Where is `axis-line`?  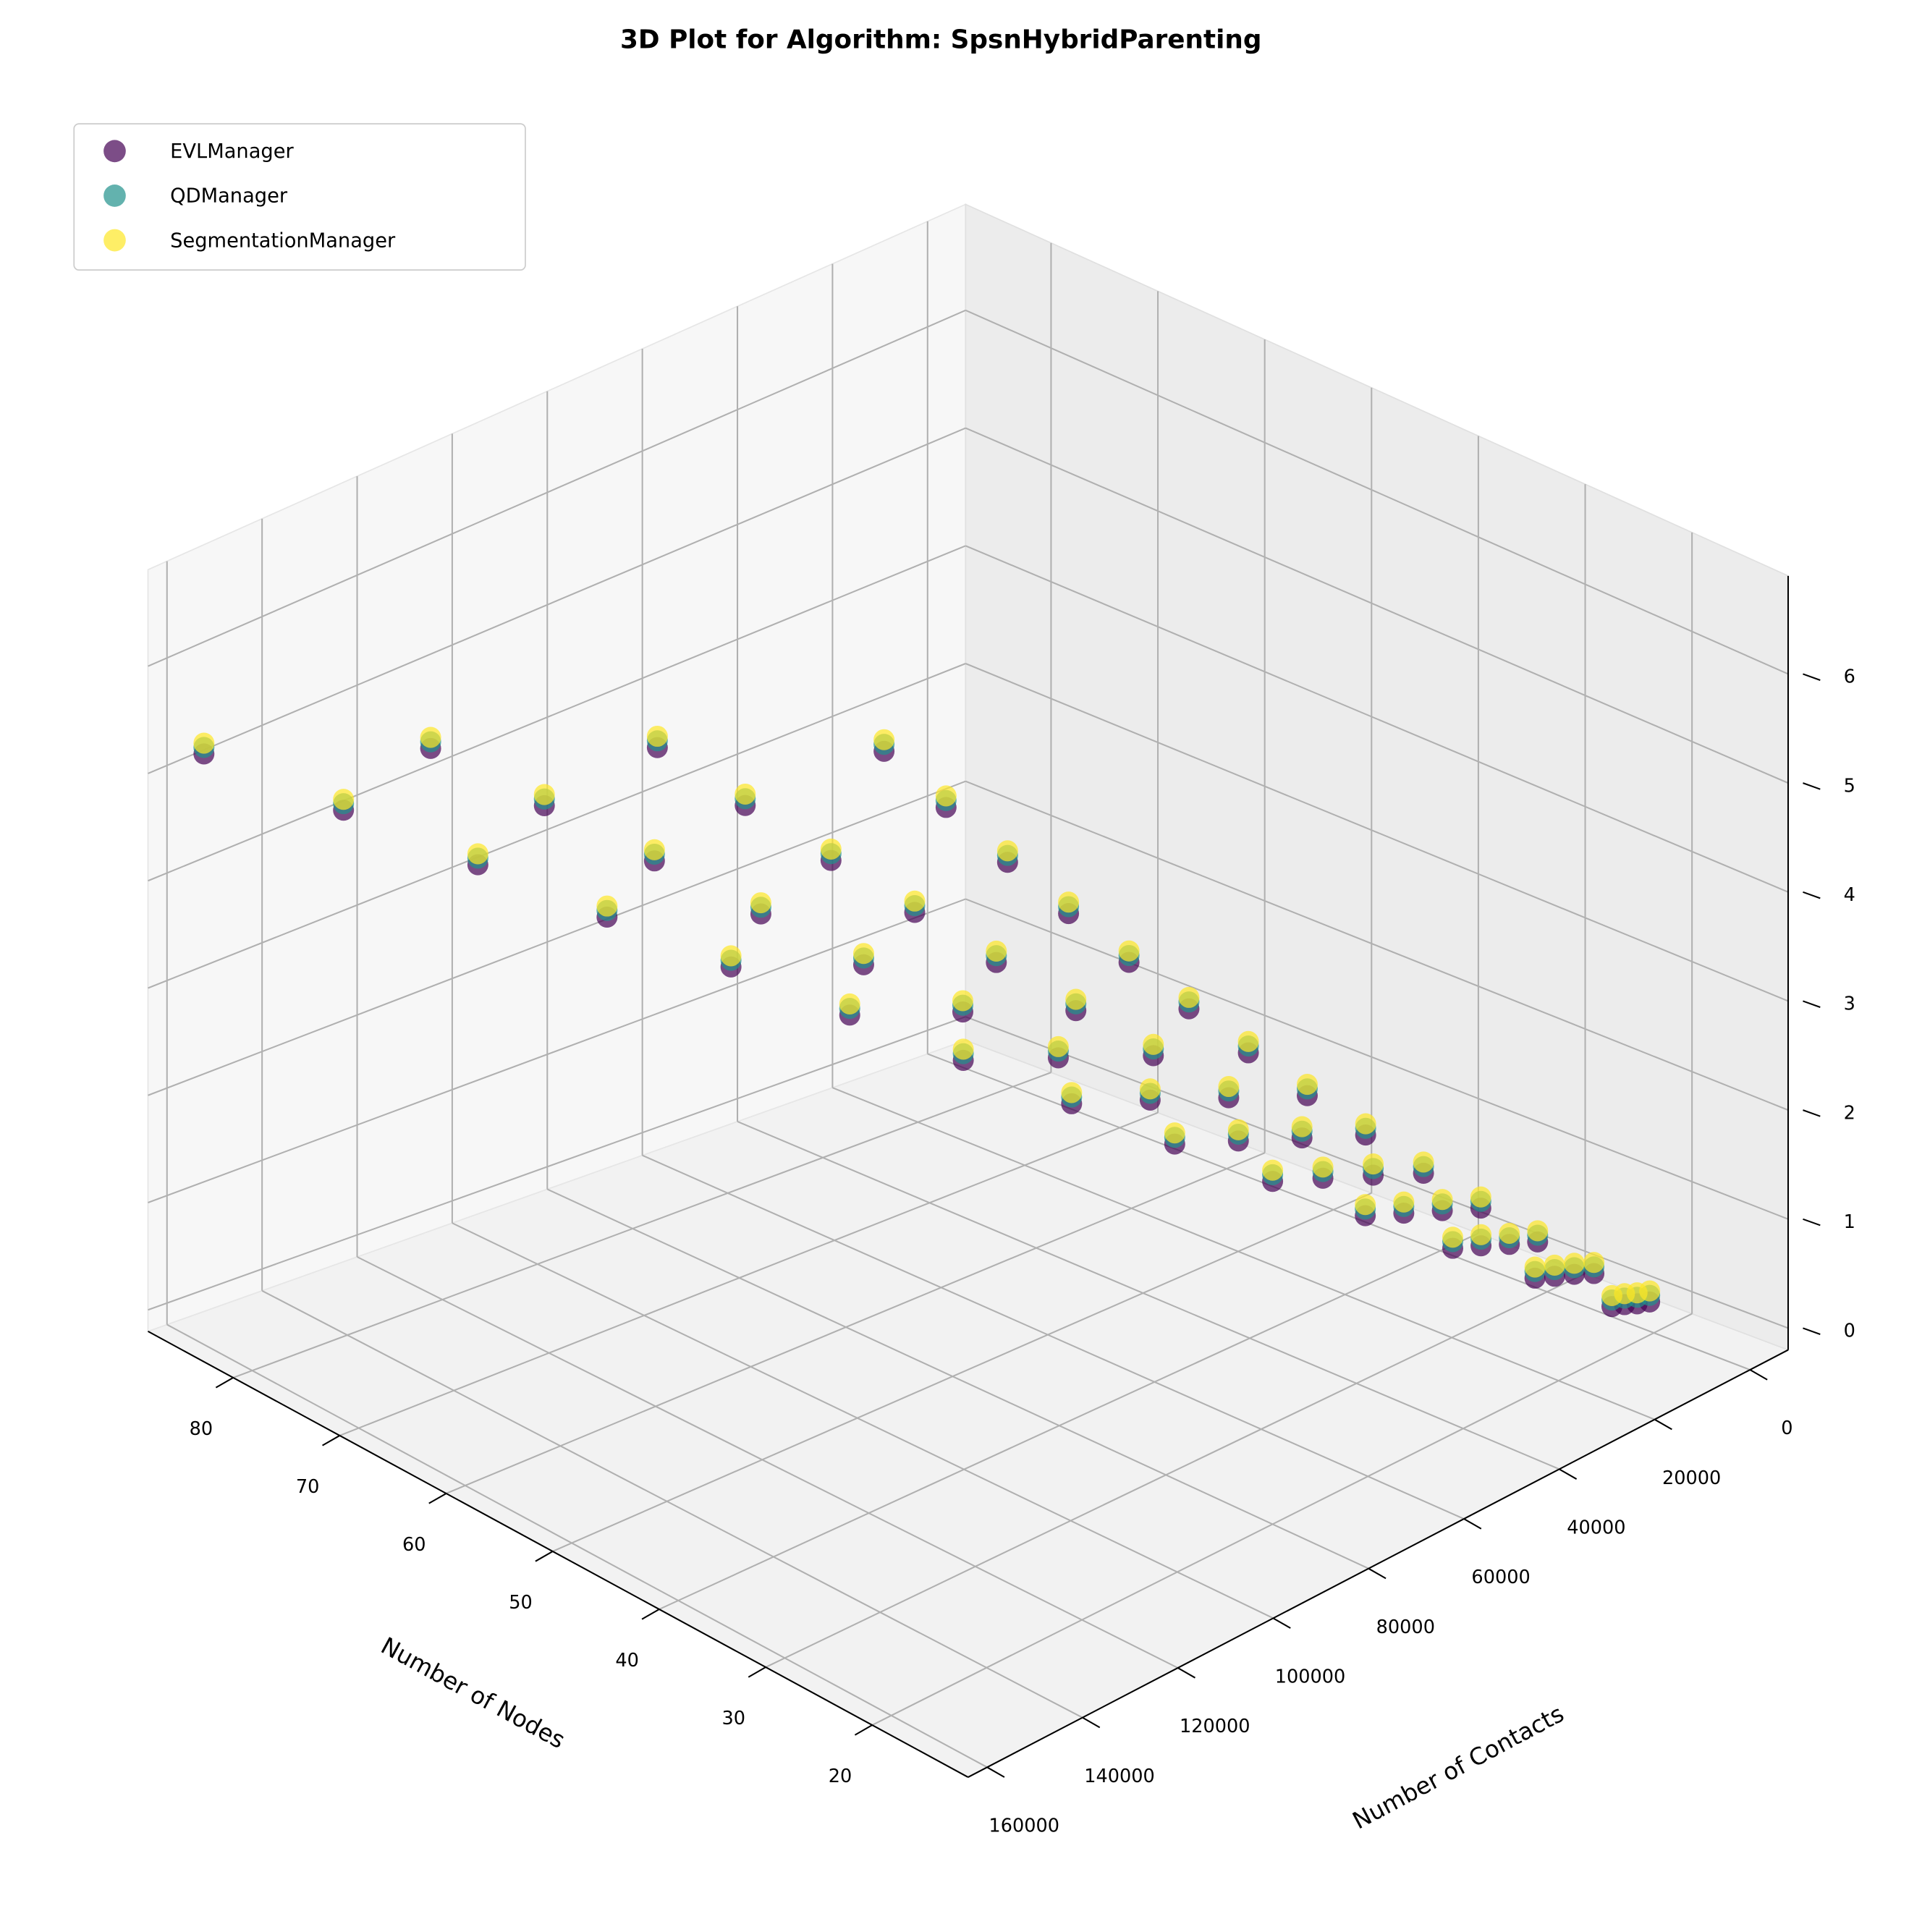 axis-line is located at coordinates (558, 1554).